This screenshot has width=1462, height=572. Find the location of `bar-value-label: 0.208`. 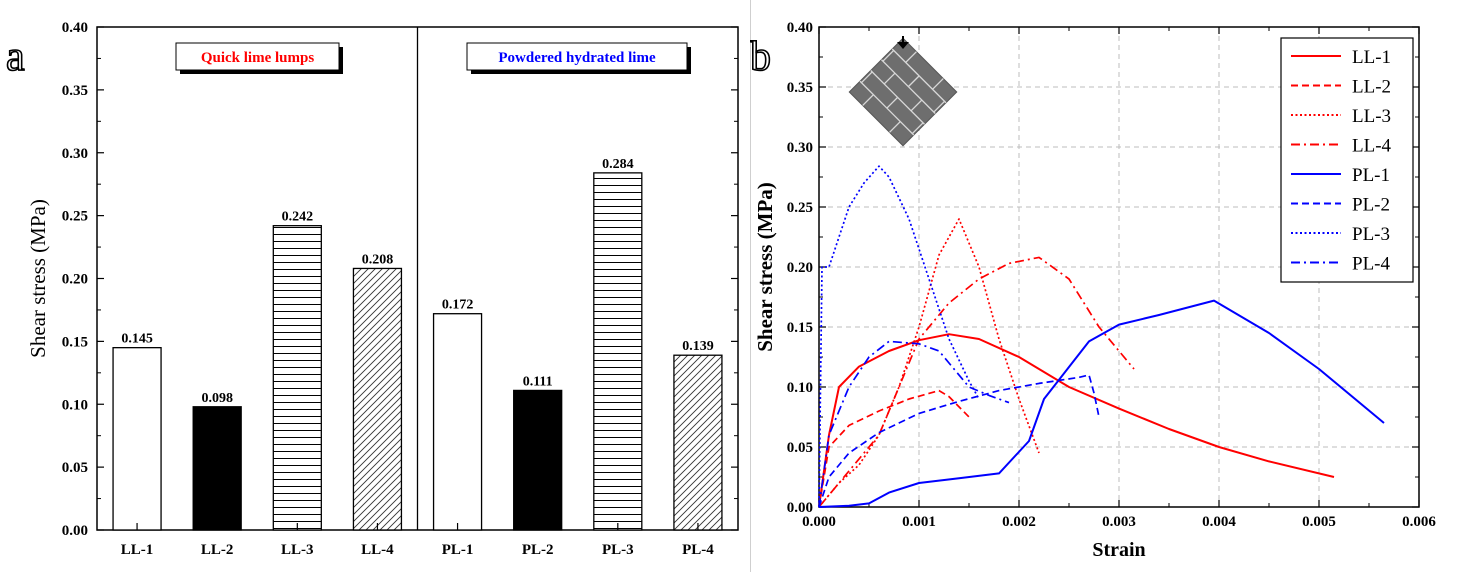

bar-value-label: 0.208 is located at coordinates (378, 259).